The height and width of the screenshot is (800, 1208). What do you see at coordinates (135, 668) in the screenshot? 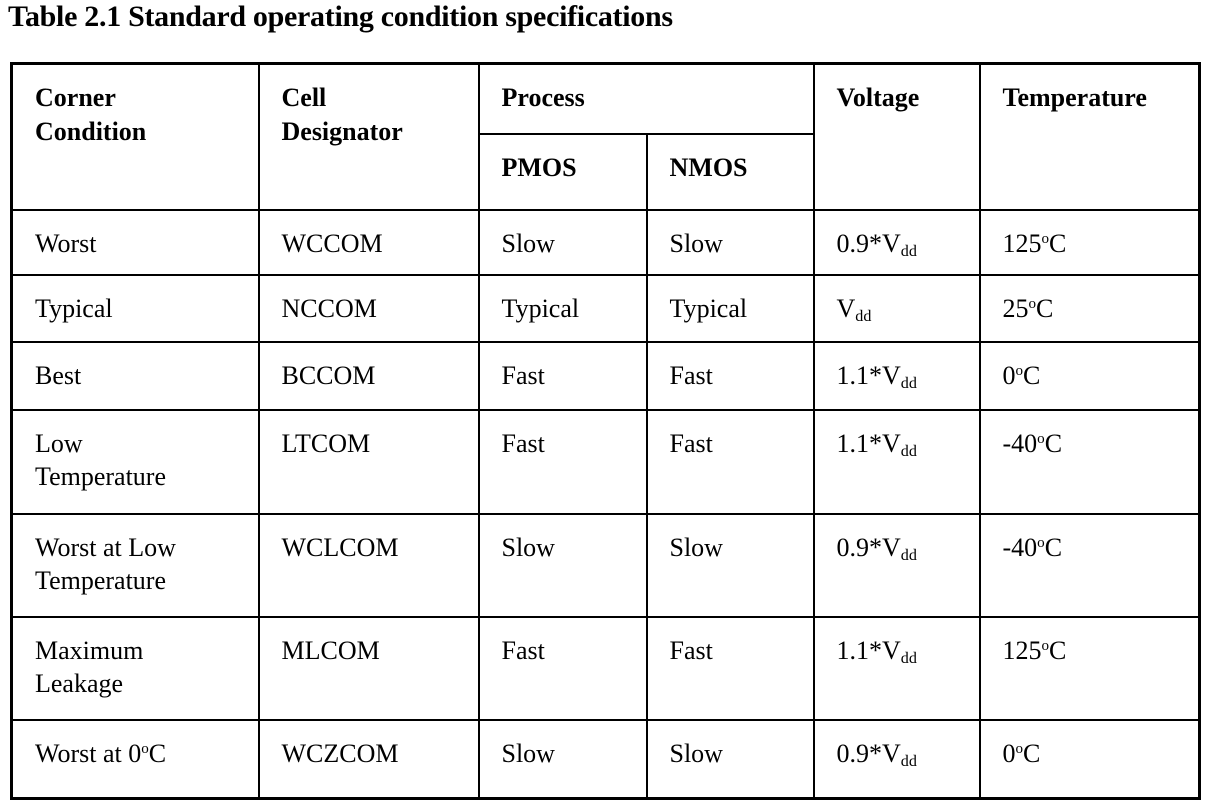
I see `cell-corner-condition: Maximum Leakage` at bounding box center [135, 668].